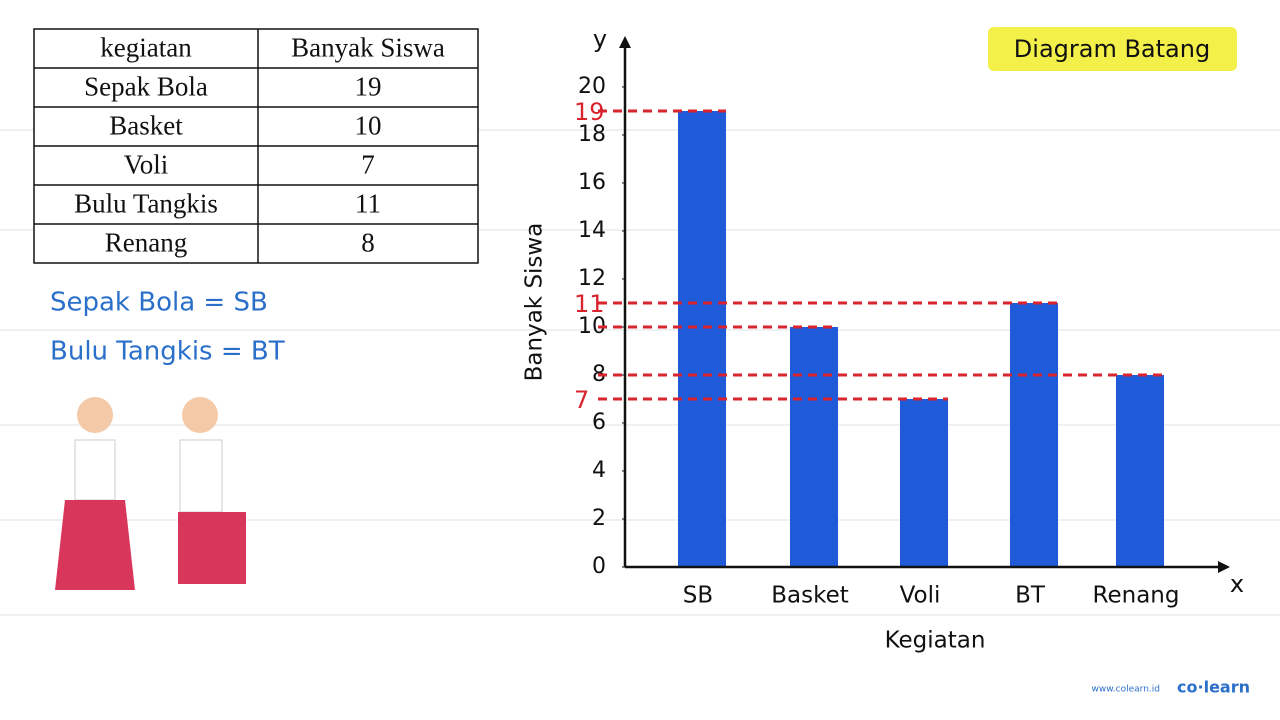 This screenshot has height=720, width=1280. Describe the element at coordinates (589, 112) in the screenshot. I see `marked-value: 19` at that location.